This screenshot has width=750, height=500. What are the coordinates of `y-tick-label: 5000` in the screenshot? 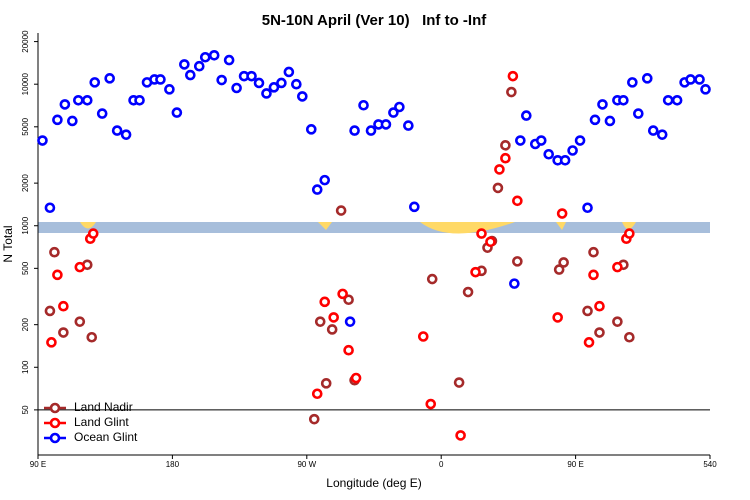 It's located at (25, 126).